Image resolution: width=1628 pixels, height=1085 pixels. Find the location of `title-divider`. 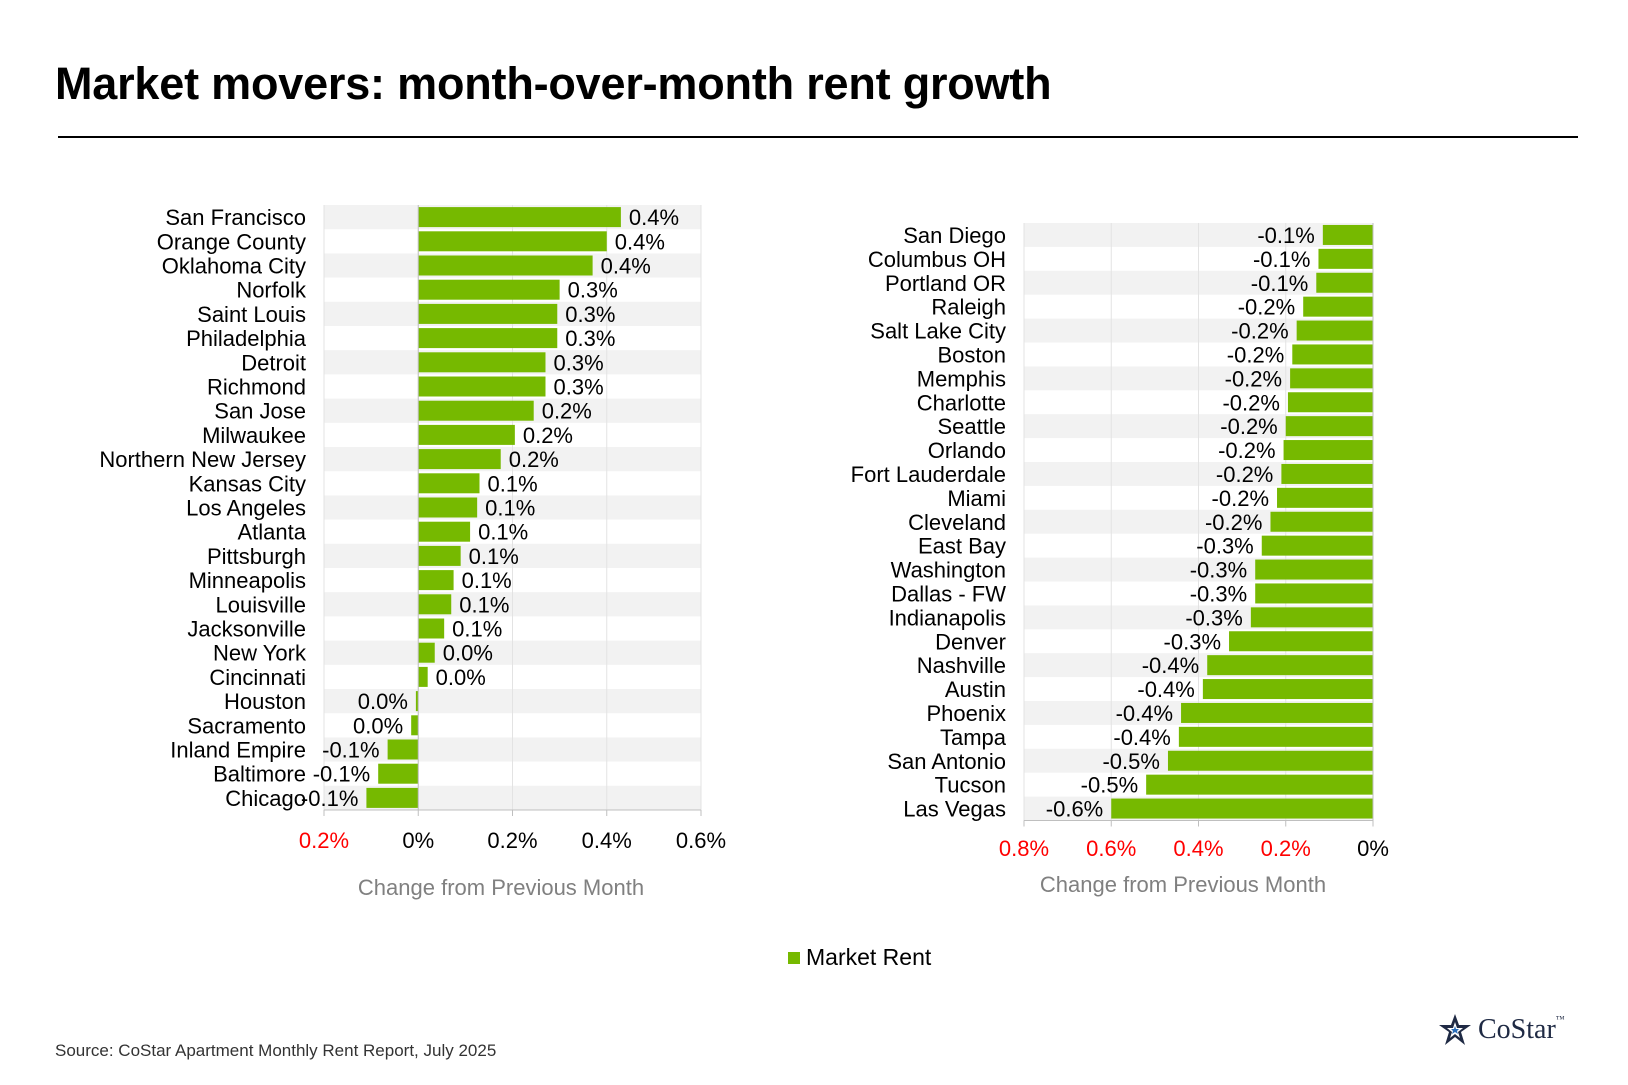

title-divider is located at coordinates (818, 137).